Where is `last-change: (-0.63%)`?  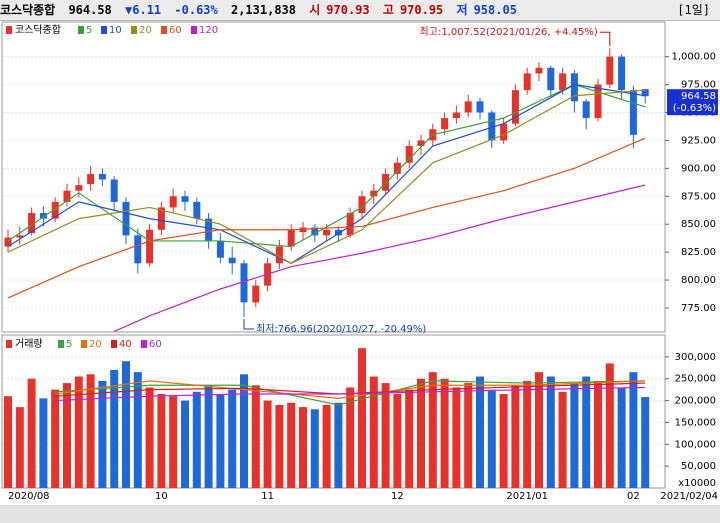
last-change: (-0.63%) is located at coordinates (694, 108).